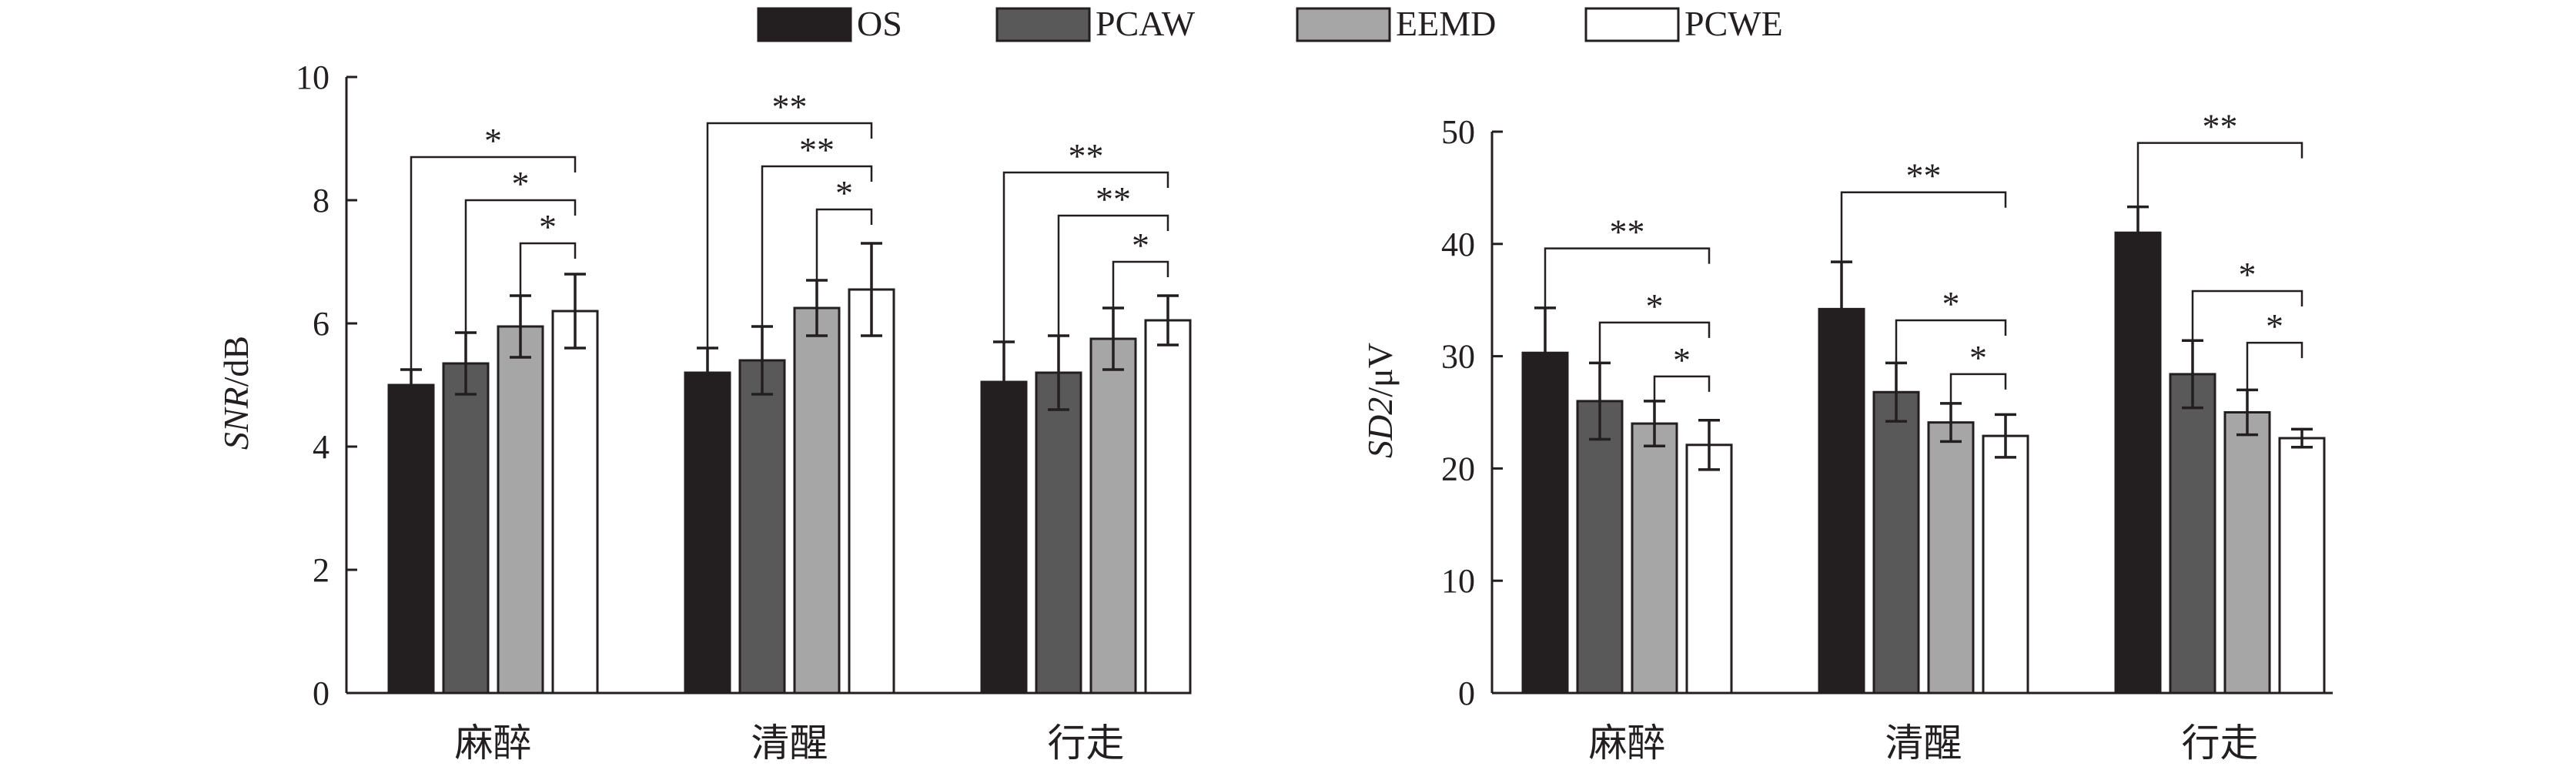  What do you see at coordinates (1458, 244) in the screenshot?
I see `y-tick-label: 40` at bounding box center [1458, 244].